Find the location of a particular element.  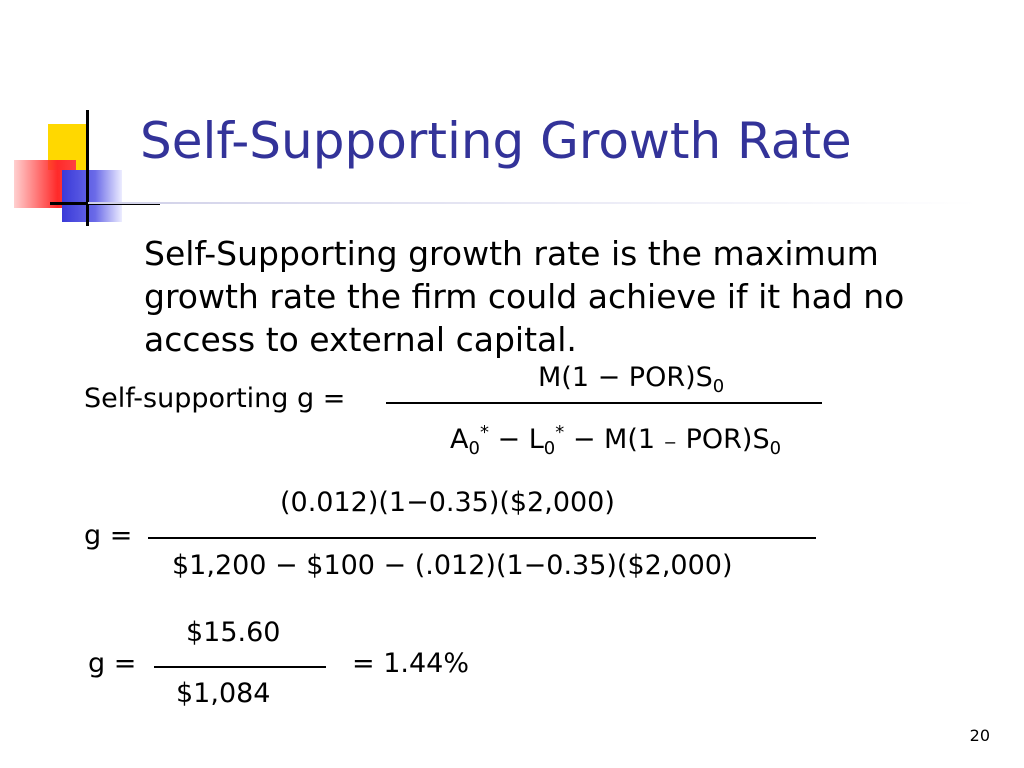

formula2-fraction-bar is located at coordinates (482, 538).